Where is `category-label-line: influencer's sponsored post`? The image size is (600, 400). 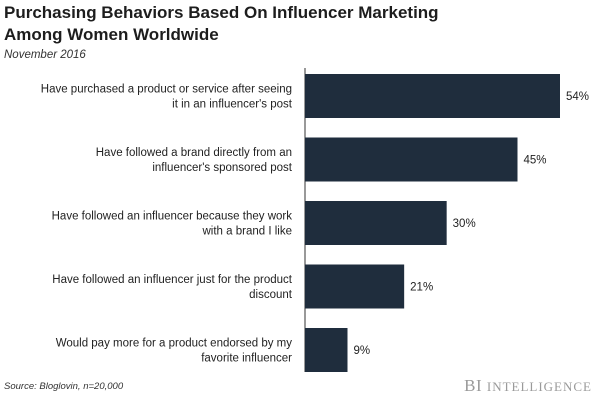 category-label-line: influencer's sponsored post is located at coordinates (222, 168).